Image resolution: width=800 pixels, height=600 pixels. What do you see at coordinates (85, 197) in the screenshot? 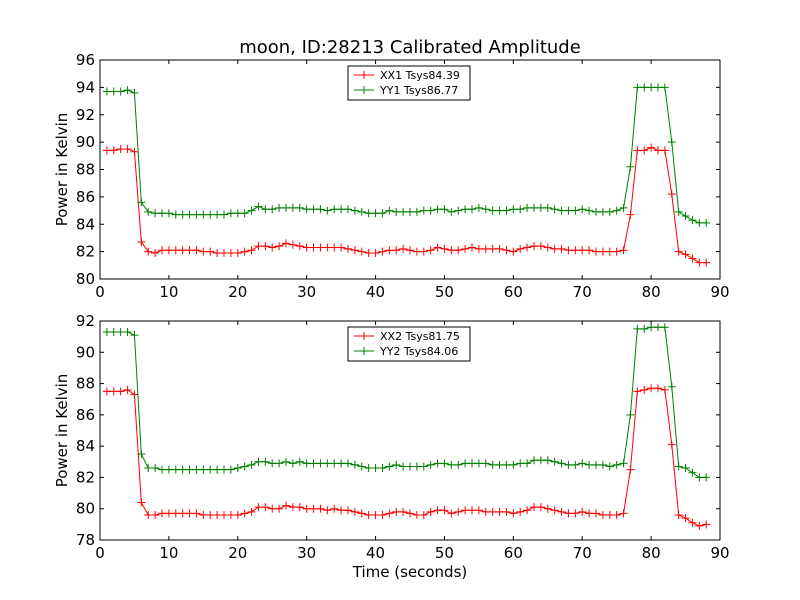
I see `y-tick-label: 86` at bounding box center [85, 197].